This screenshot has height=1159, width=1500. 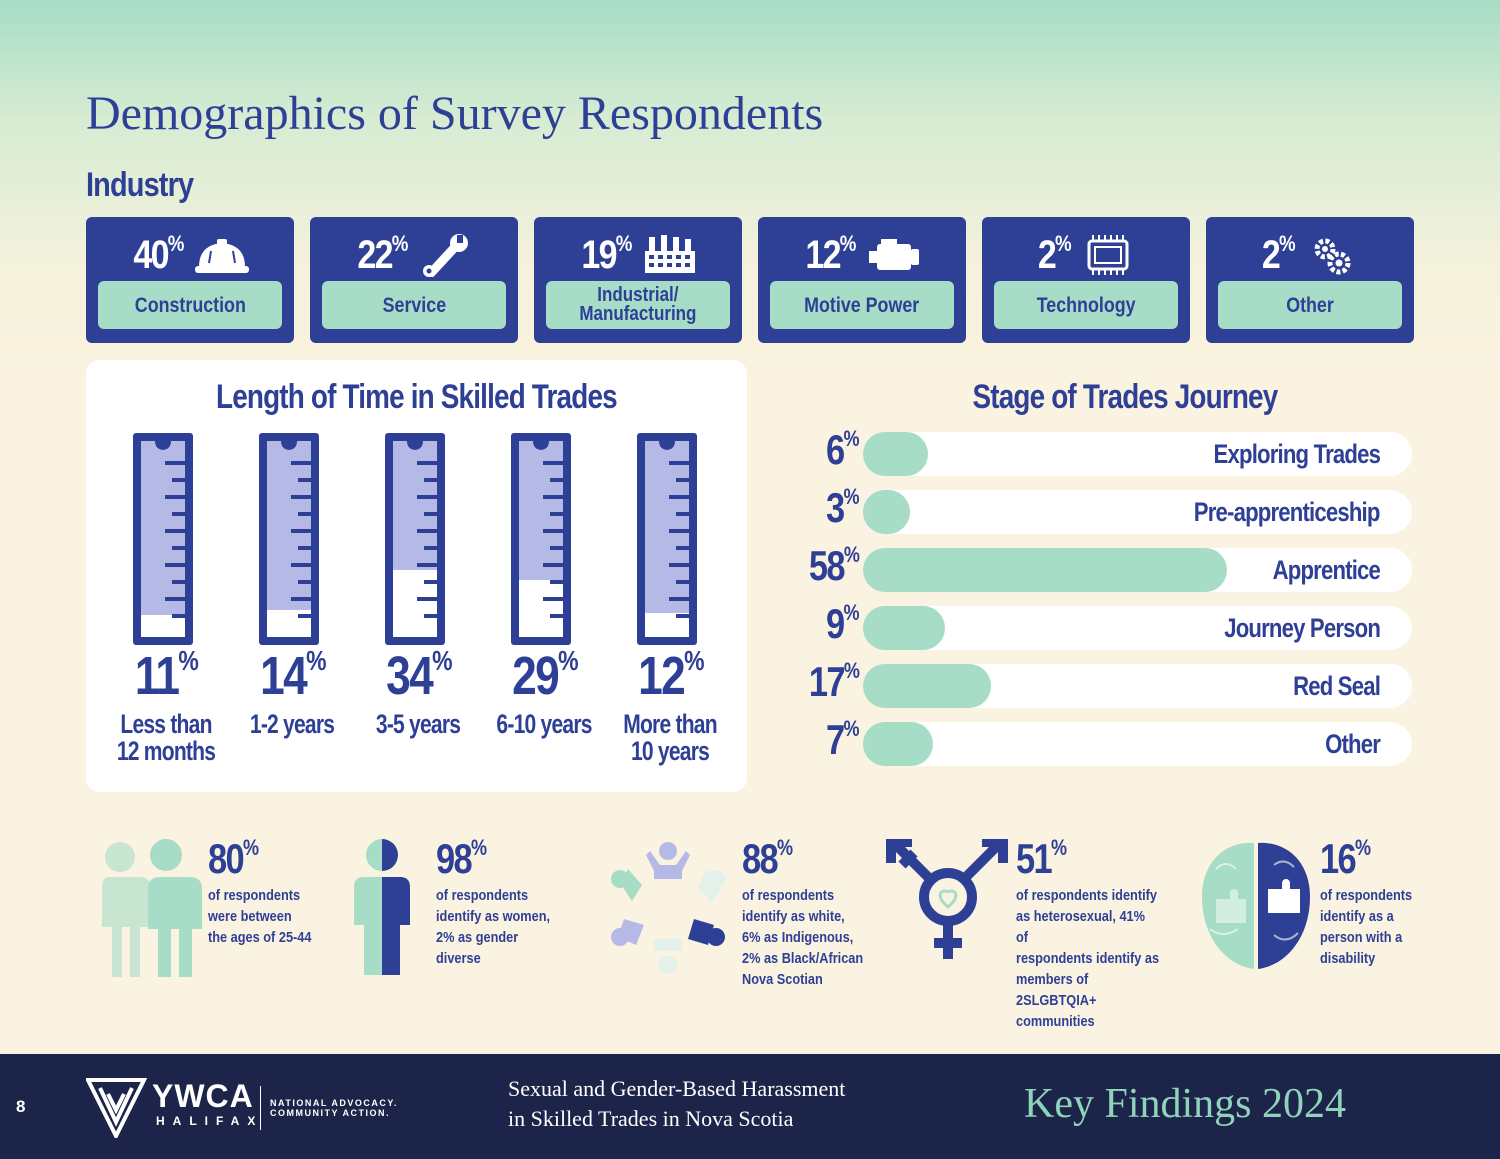 I want to click on length-percent: 29%, so click(x=544, y=675).